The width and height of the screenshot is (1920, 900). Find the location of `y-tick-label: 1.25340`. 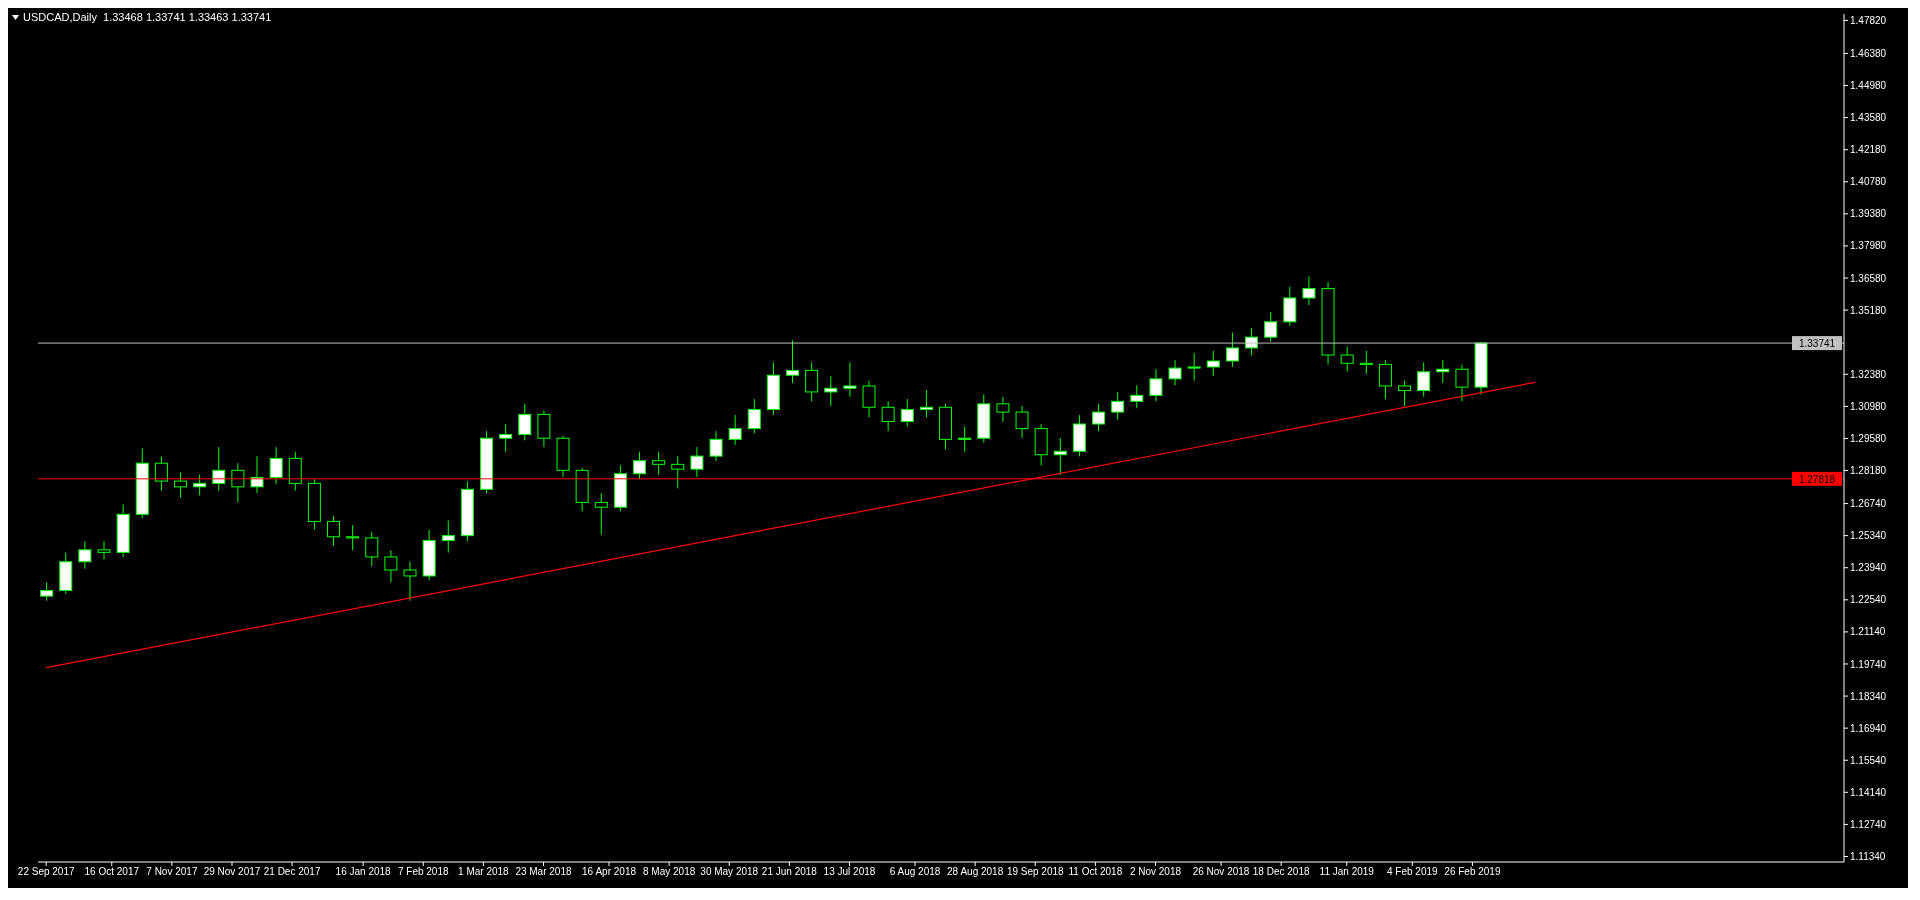

y-tick-label: 1.25340 is located at coordinates (1868, 536).